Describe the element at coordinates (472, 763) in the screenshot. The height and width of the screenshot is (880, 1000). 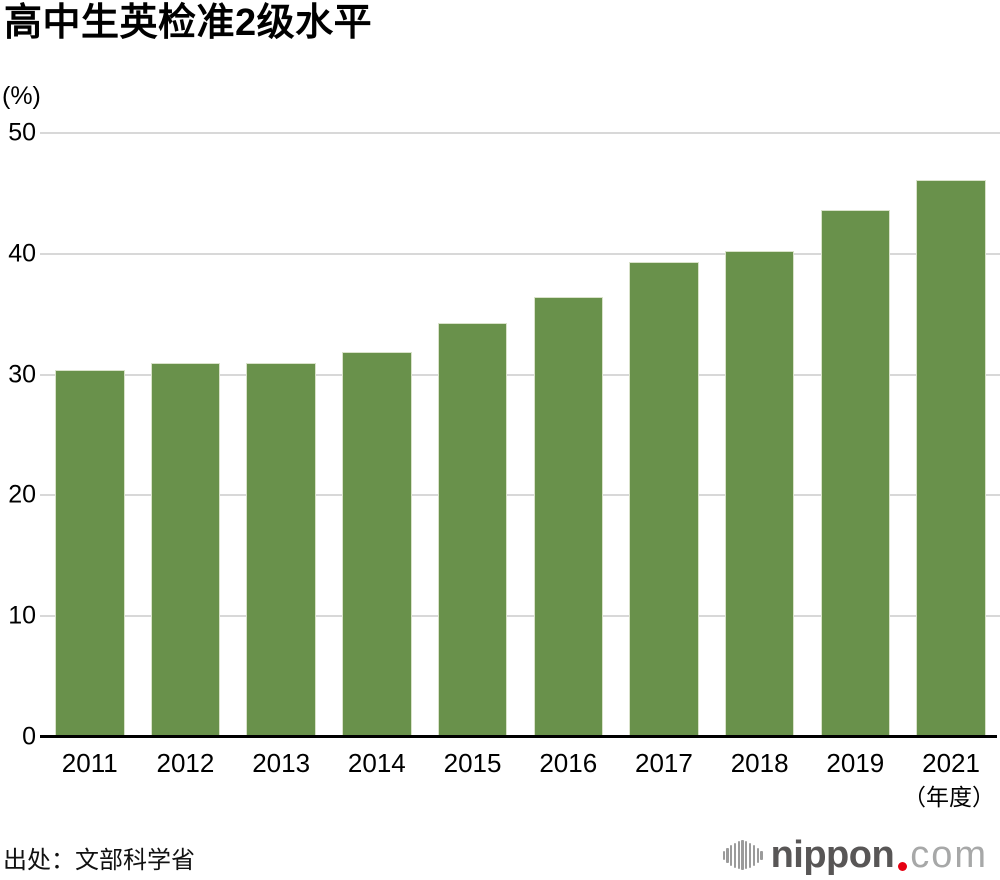
I see `x-tick-label-2015: 2015` at that location.